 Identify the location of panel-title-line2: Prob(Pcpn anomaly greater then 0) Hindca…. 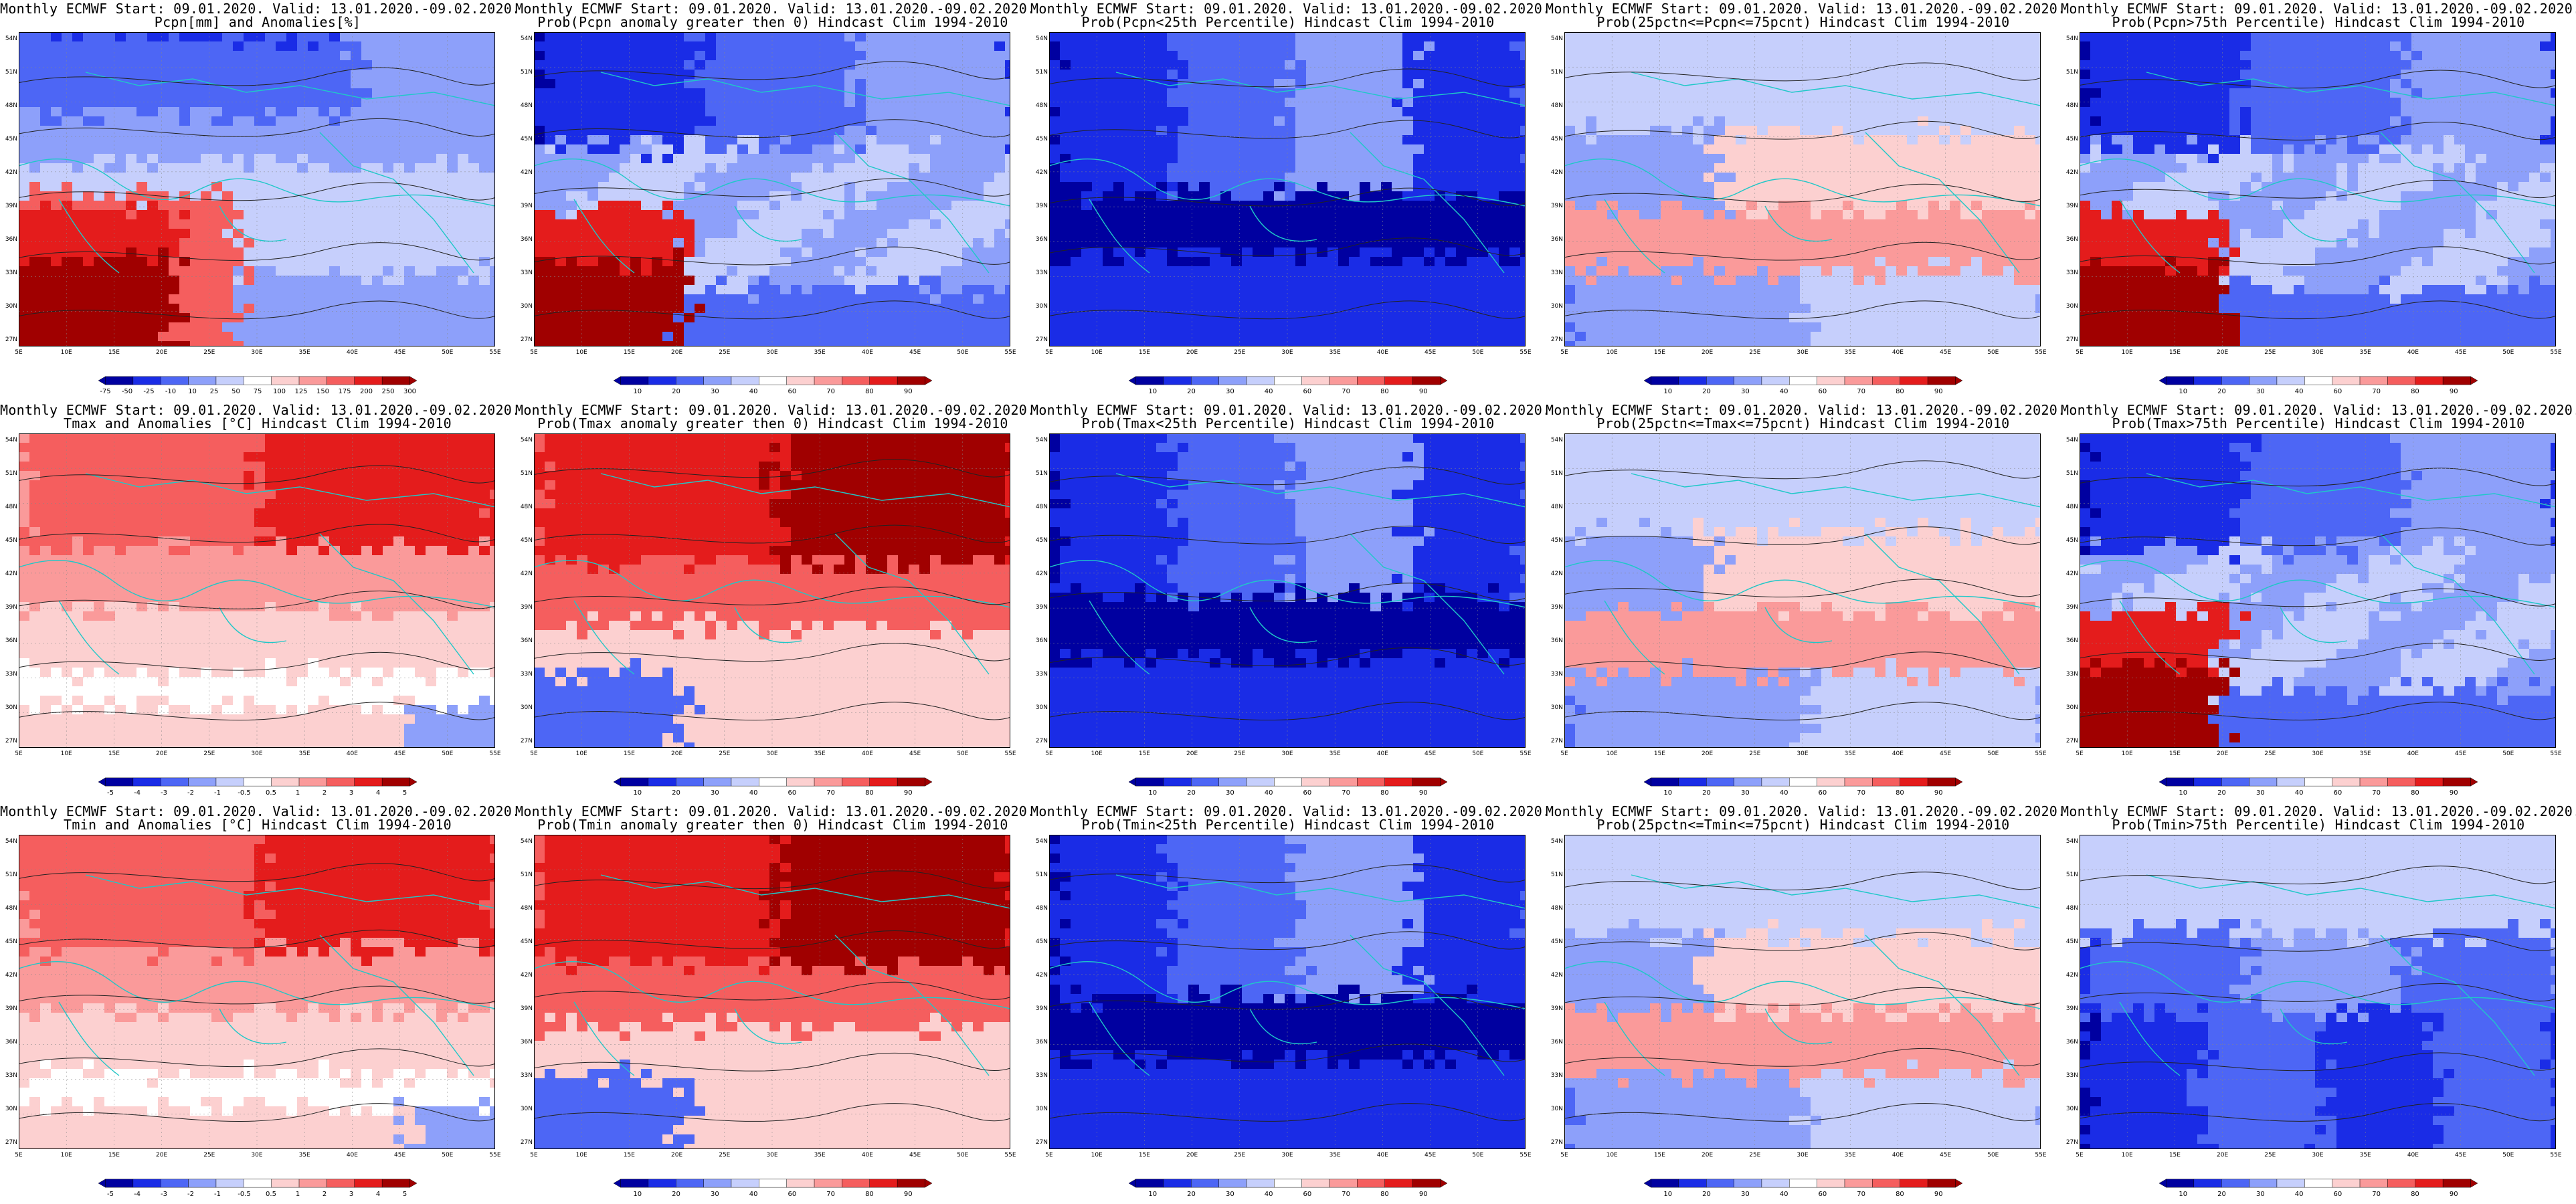
(773, 22).